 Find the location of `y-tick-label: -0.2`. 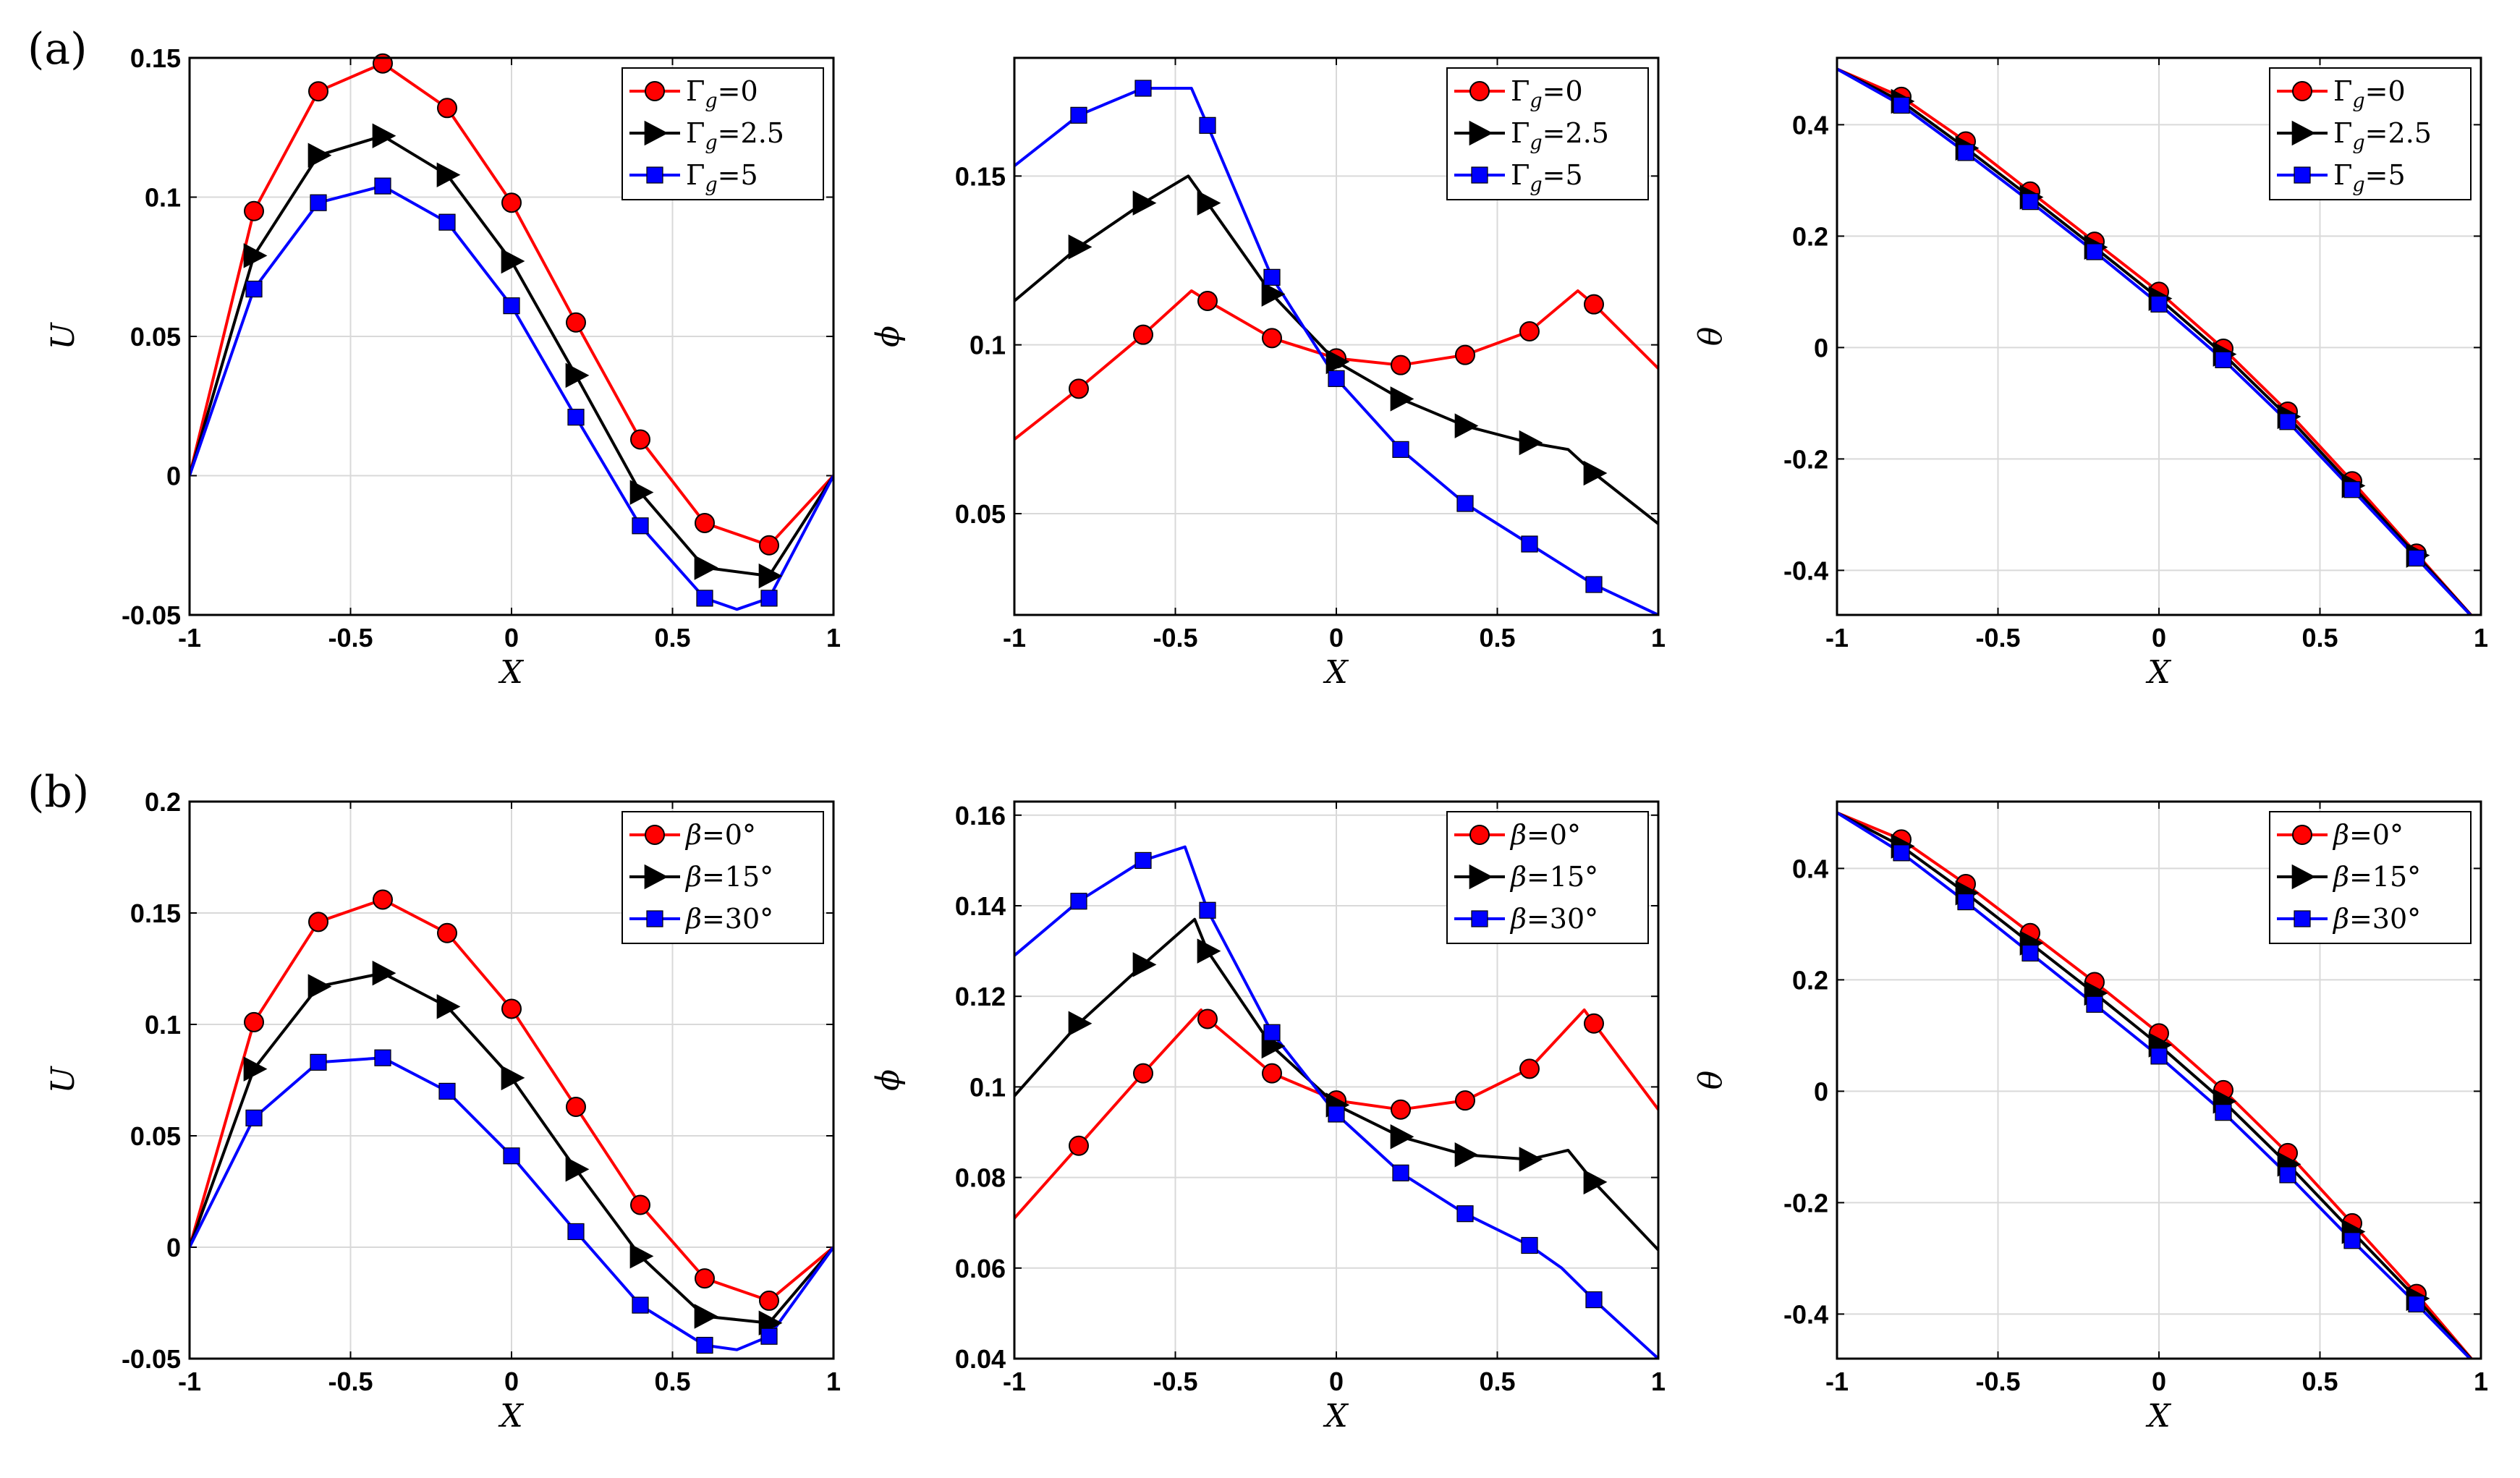

y-tick-label: -0.2 is located at coordinates (1806, 459).